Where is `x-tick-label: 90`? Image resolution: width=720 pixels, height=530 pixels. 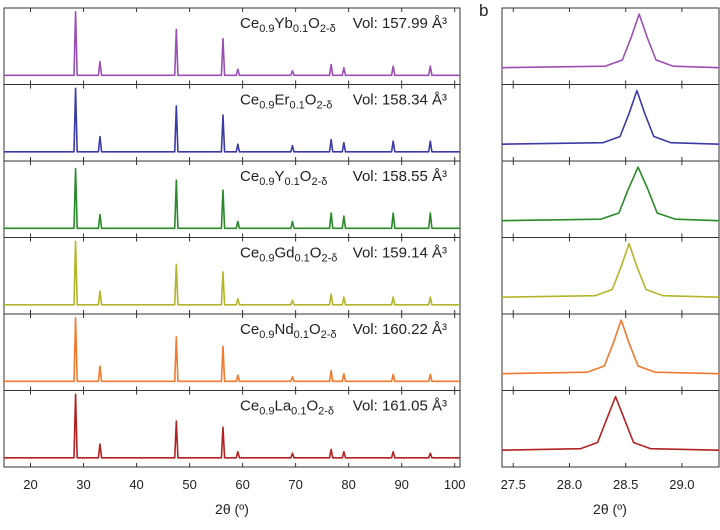 x-tick-label: 90 is located at coordinates (401, 484).